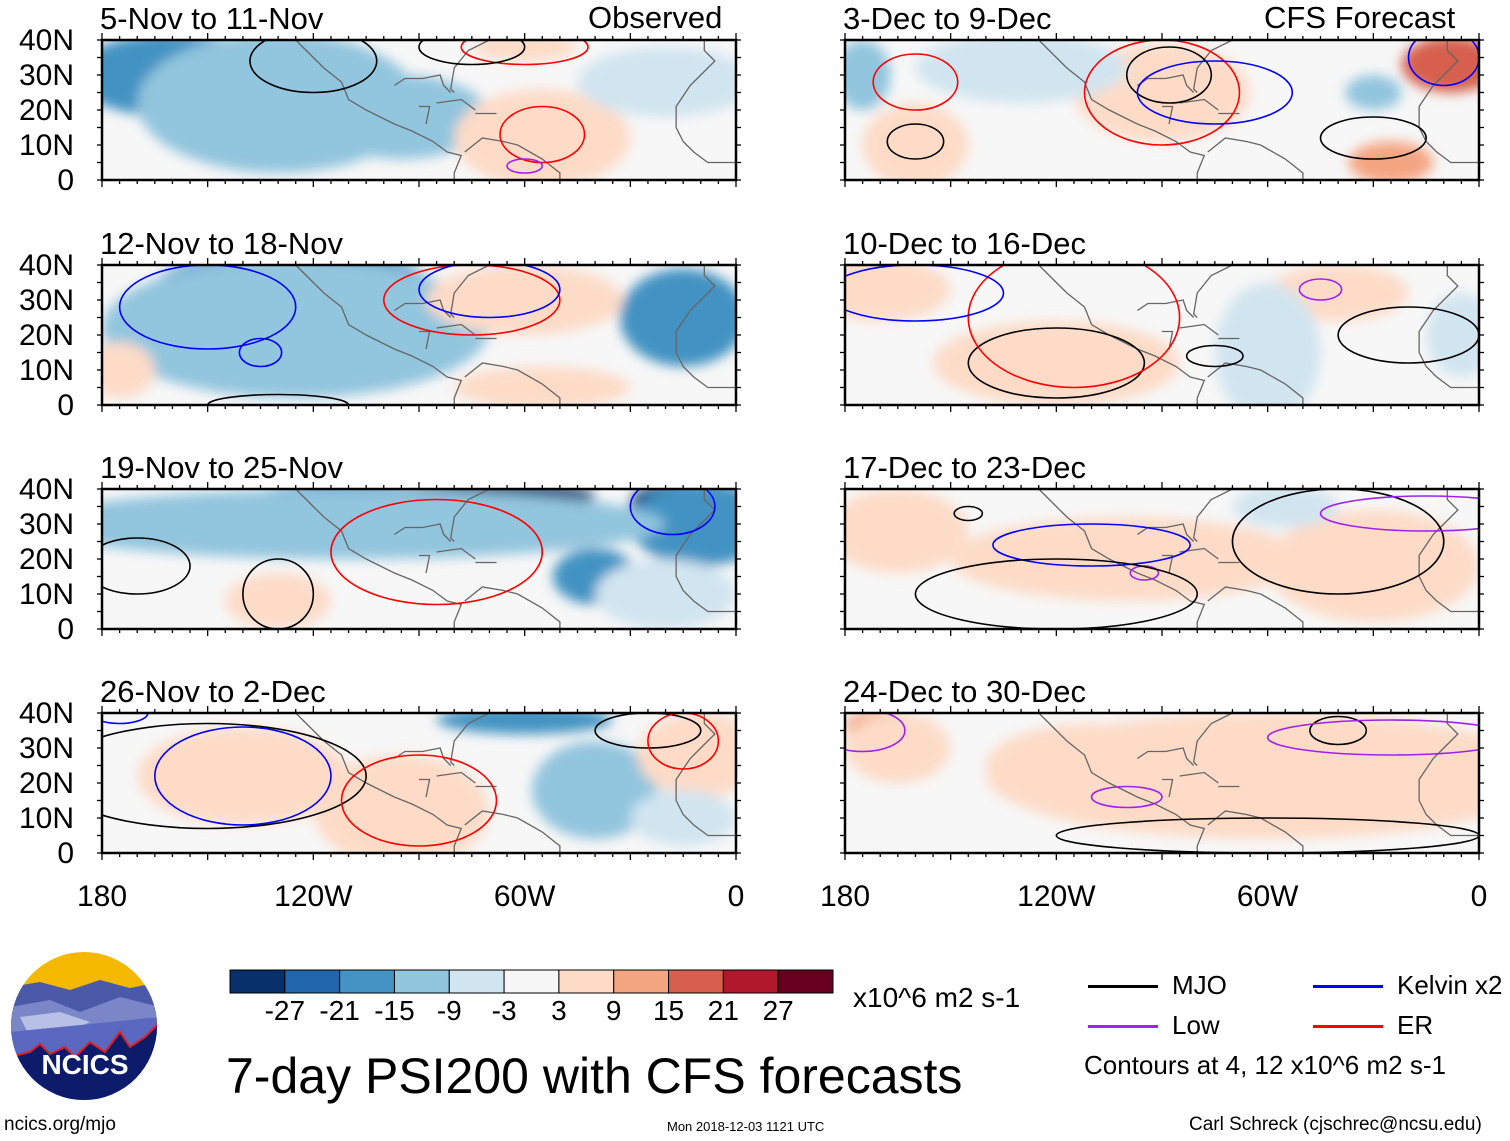 The height and width of the screenshot is (1141, 1510). What do you see at coordinates (1415, 1025) in the screenshot?
I see `legend-label-er: ER` at bounding box center [1415, 1025].